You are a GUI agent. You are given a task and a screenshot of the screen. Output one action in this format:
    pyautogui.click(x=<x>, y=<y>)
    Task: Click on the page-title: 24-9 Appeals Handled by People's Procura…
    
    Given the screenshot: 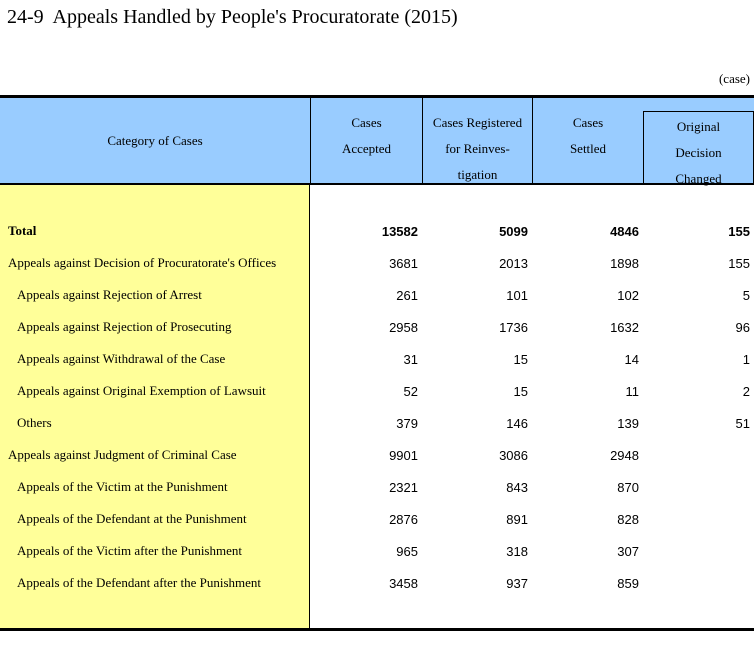 What is the action you would take?
    pyautogui.click(x=232, y=17)
    